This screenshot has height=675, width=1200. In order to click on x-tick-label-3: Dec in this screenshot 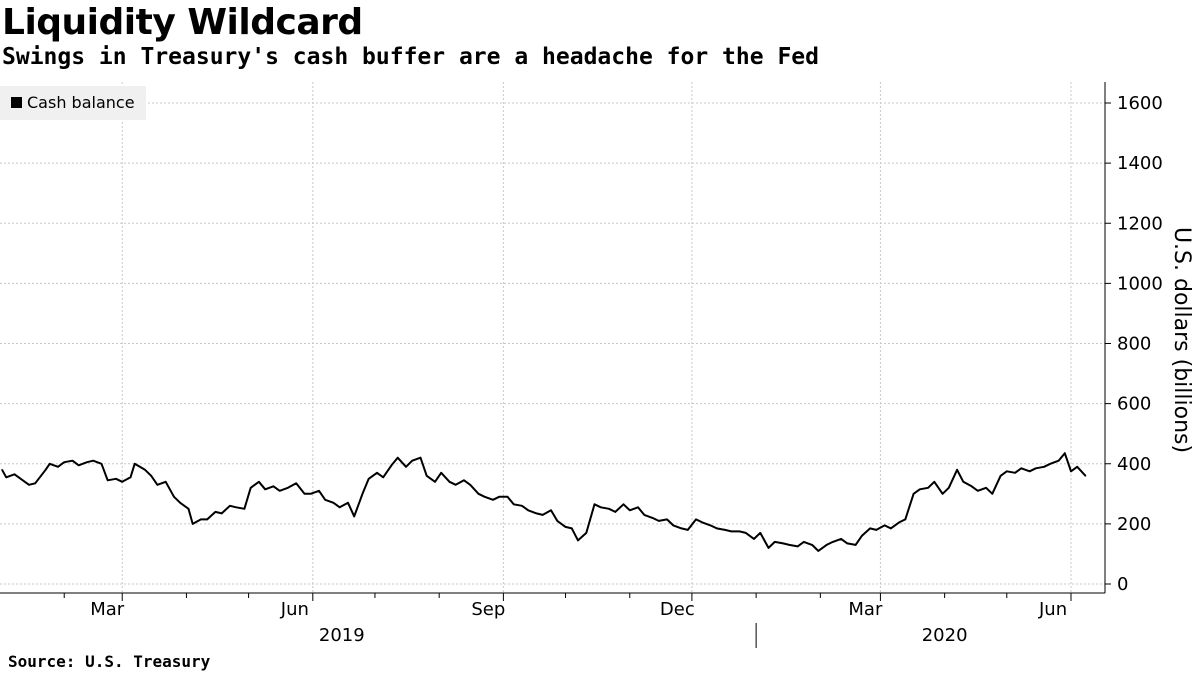, I will do `click(677, 609)`.